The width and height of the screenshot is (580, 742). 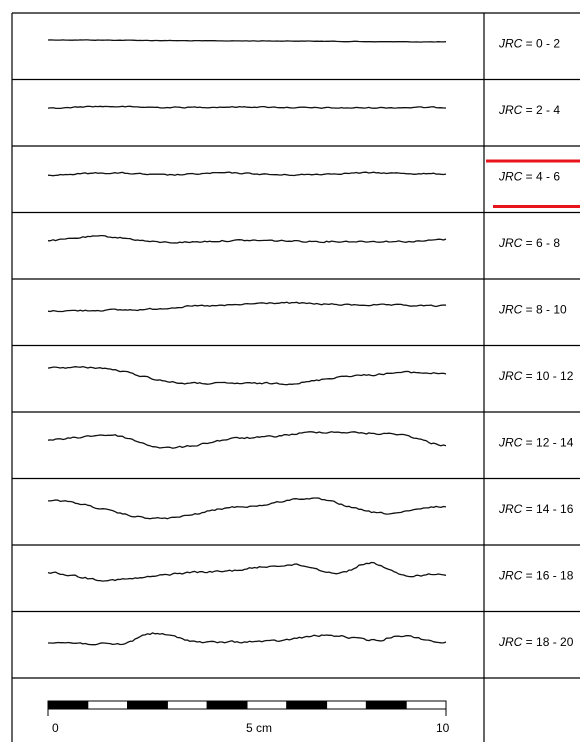 I want to click on jrc-label-2: JRC = 2 - 4, so click(x=529, y=110).